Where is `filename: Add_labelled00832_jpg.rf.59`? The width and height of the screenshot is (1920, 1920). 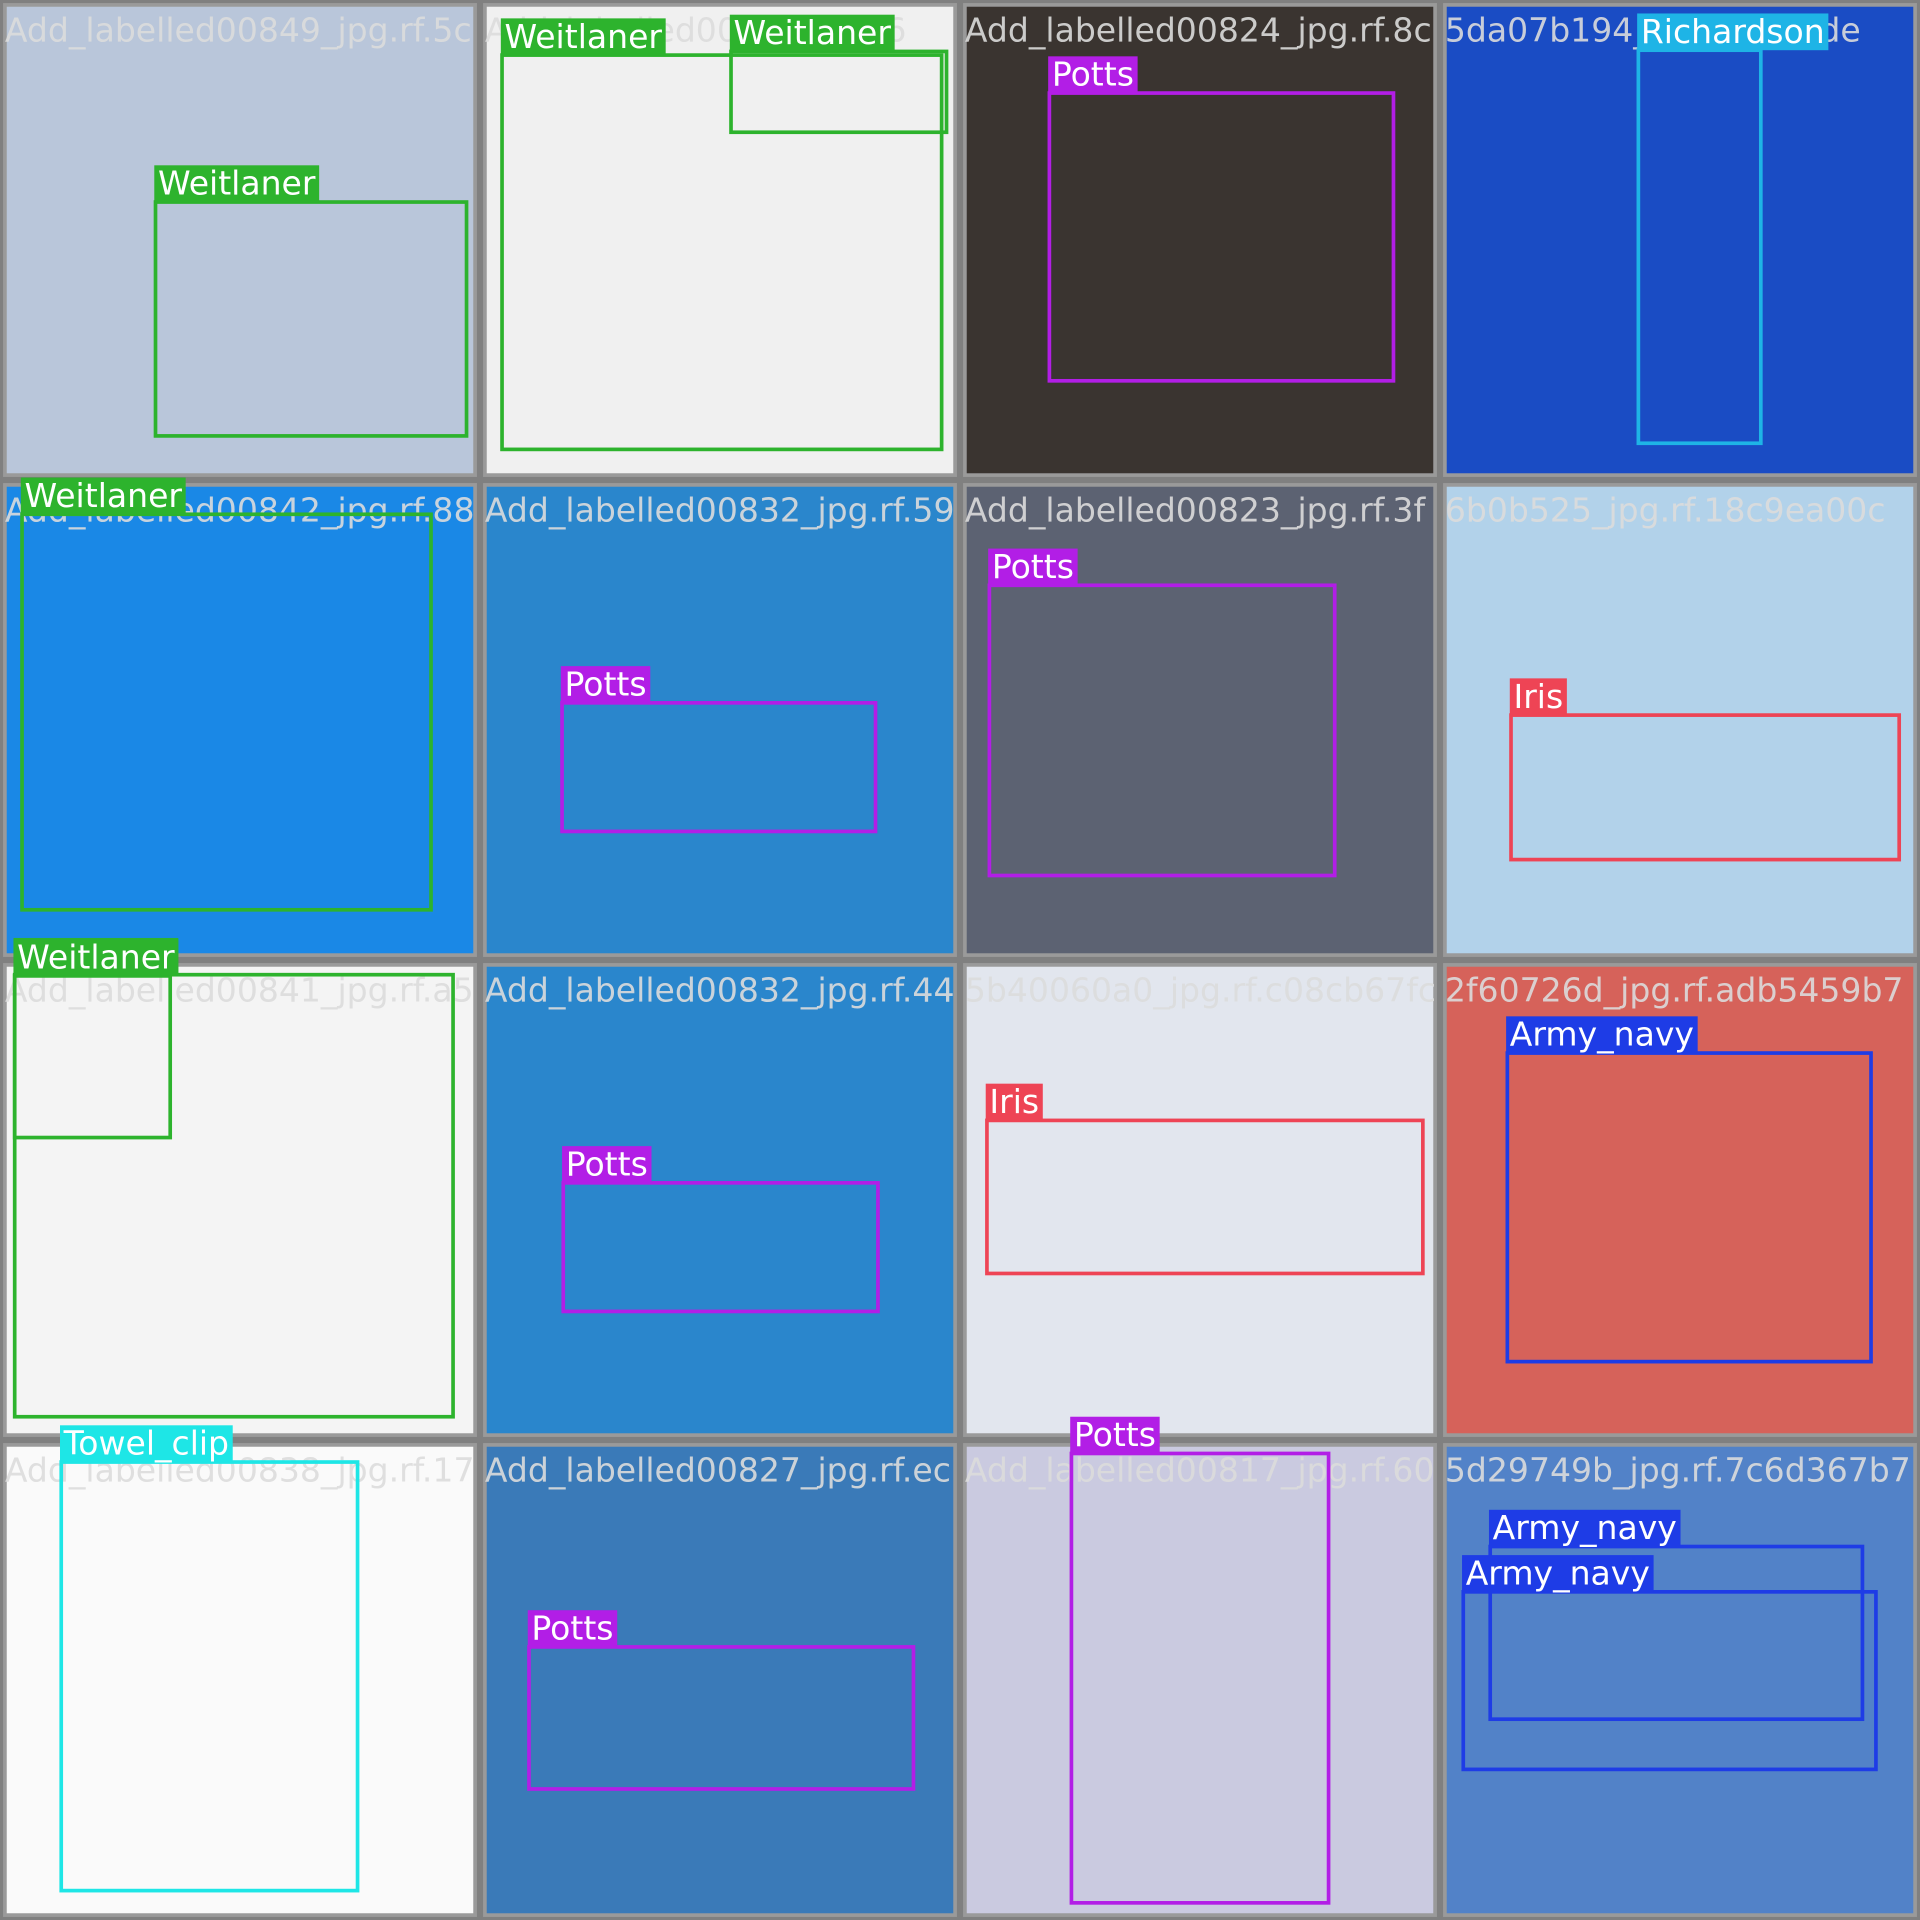 filename: Add_labelled00832_jpg.rf.59 is located at coordinates (720, 510).